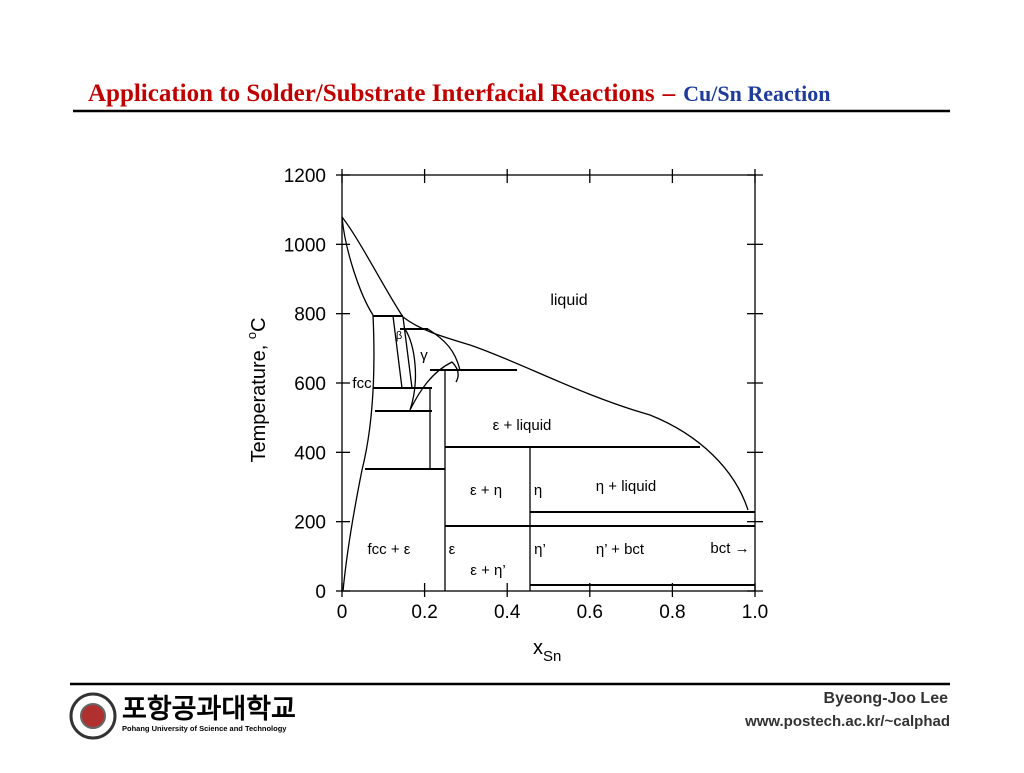 The height and width of the screenshot is (773, 1024). Describe the element at coordinates (756, 93) in the screenshot. I see `subtitle: Cu/Sn Reaction` at that location.